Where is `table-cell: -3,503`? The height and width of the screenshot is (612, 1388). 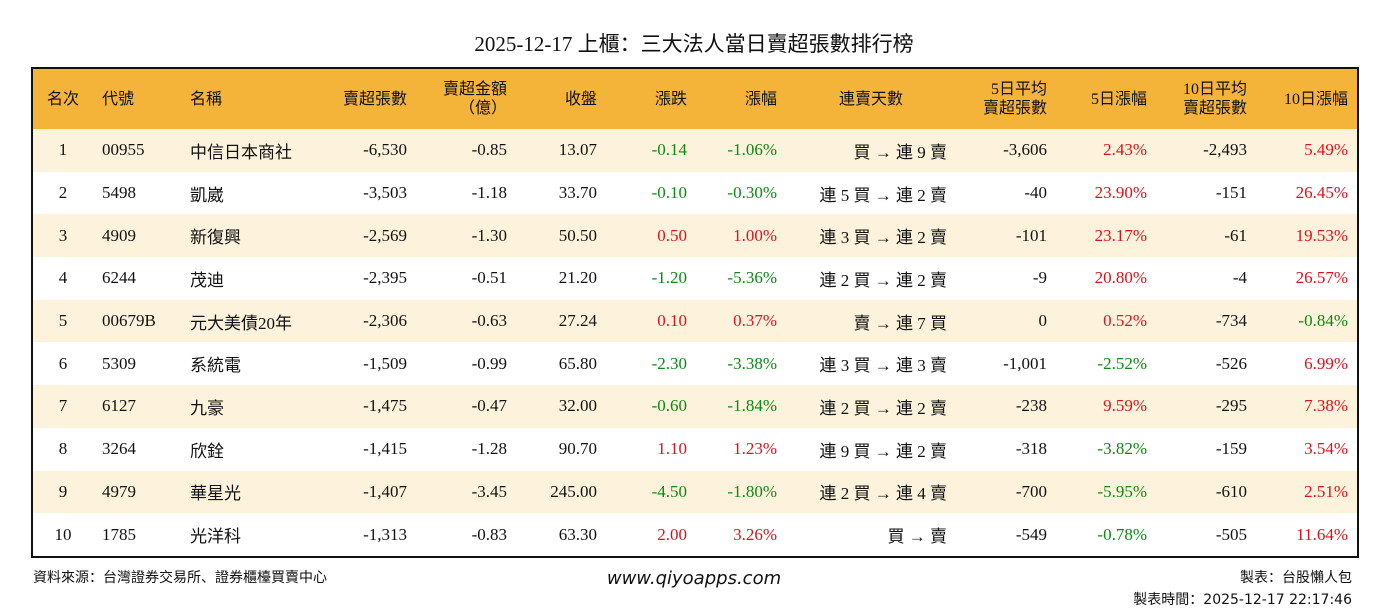 table-cell: -3,503 is located at coordinates (385, 193).